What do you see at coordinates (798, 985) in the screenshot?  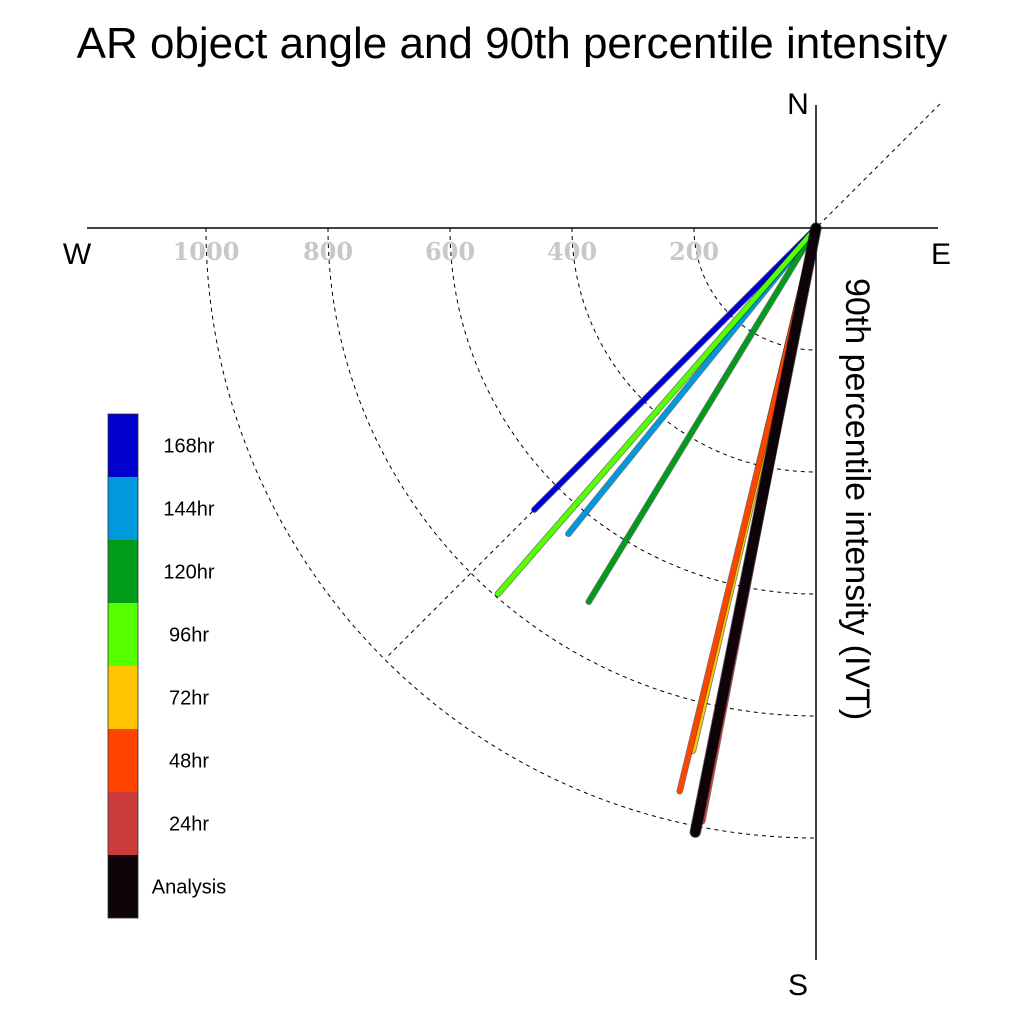 I see `south-label: S` at bounding box center [798, 985].